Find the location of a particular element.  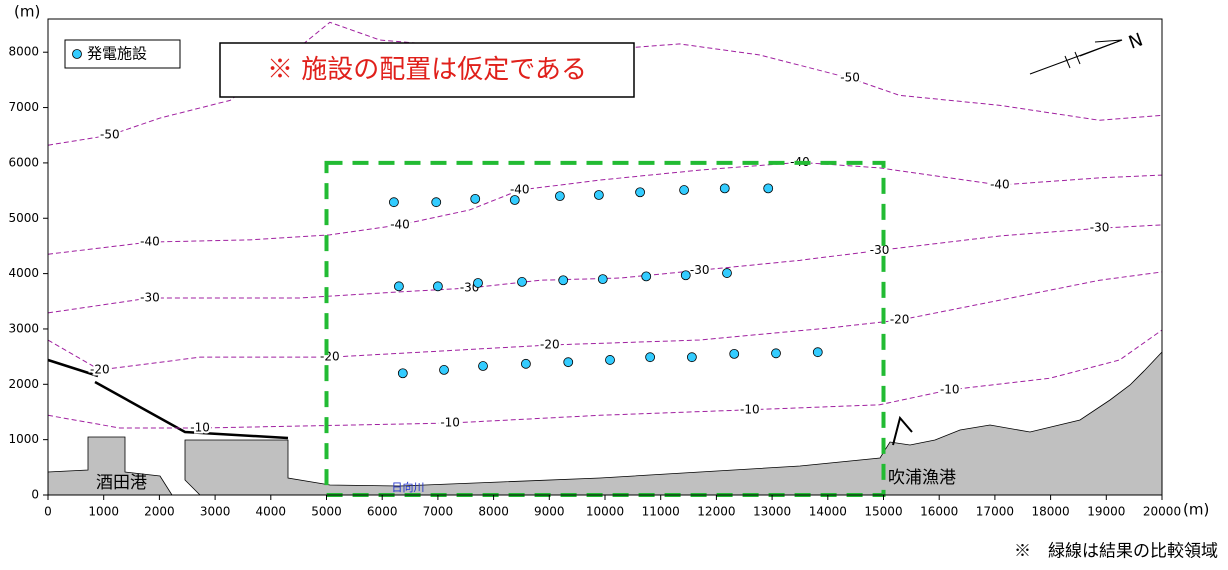

x-tick-label: 19000 is located at coordinates (1106, 512).